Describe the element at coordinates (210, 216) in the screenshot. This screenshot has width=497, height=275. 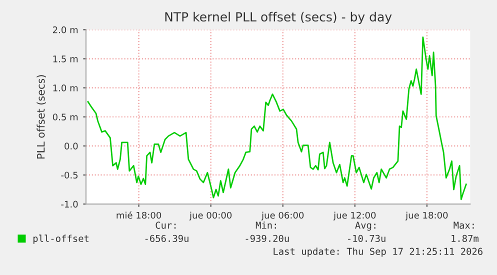
I see `x-tick-label: jue 00:00` at that location.